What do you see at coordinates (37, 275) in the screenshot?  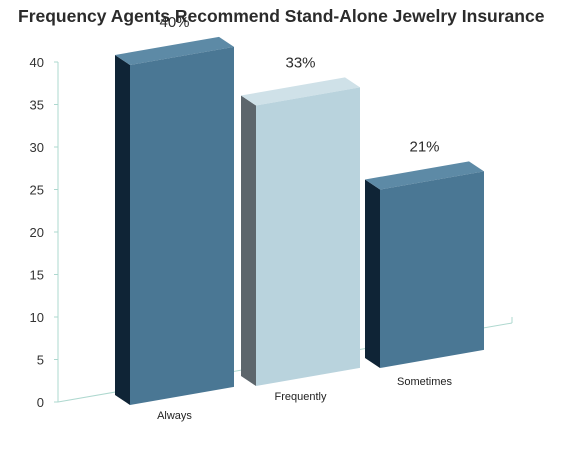 I see `y-tick-label: 15` at bounding box center [37, 275].